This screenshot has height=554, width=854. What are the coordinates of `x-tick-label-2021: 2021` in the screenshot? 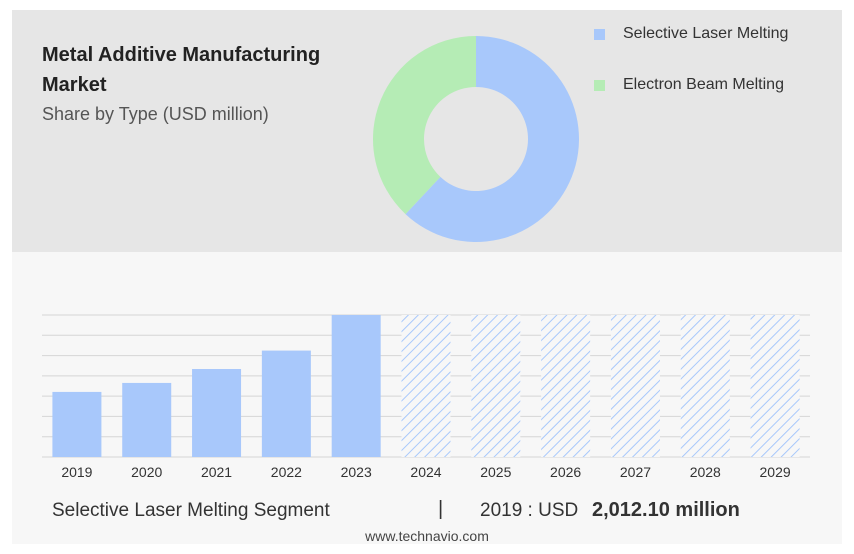 It's located at (216, 472).